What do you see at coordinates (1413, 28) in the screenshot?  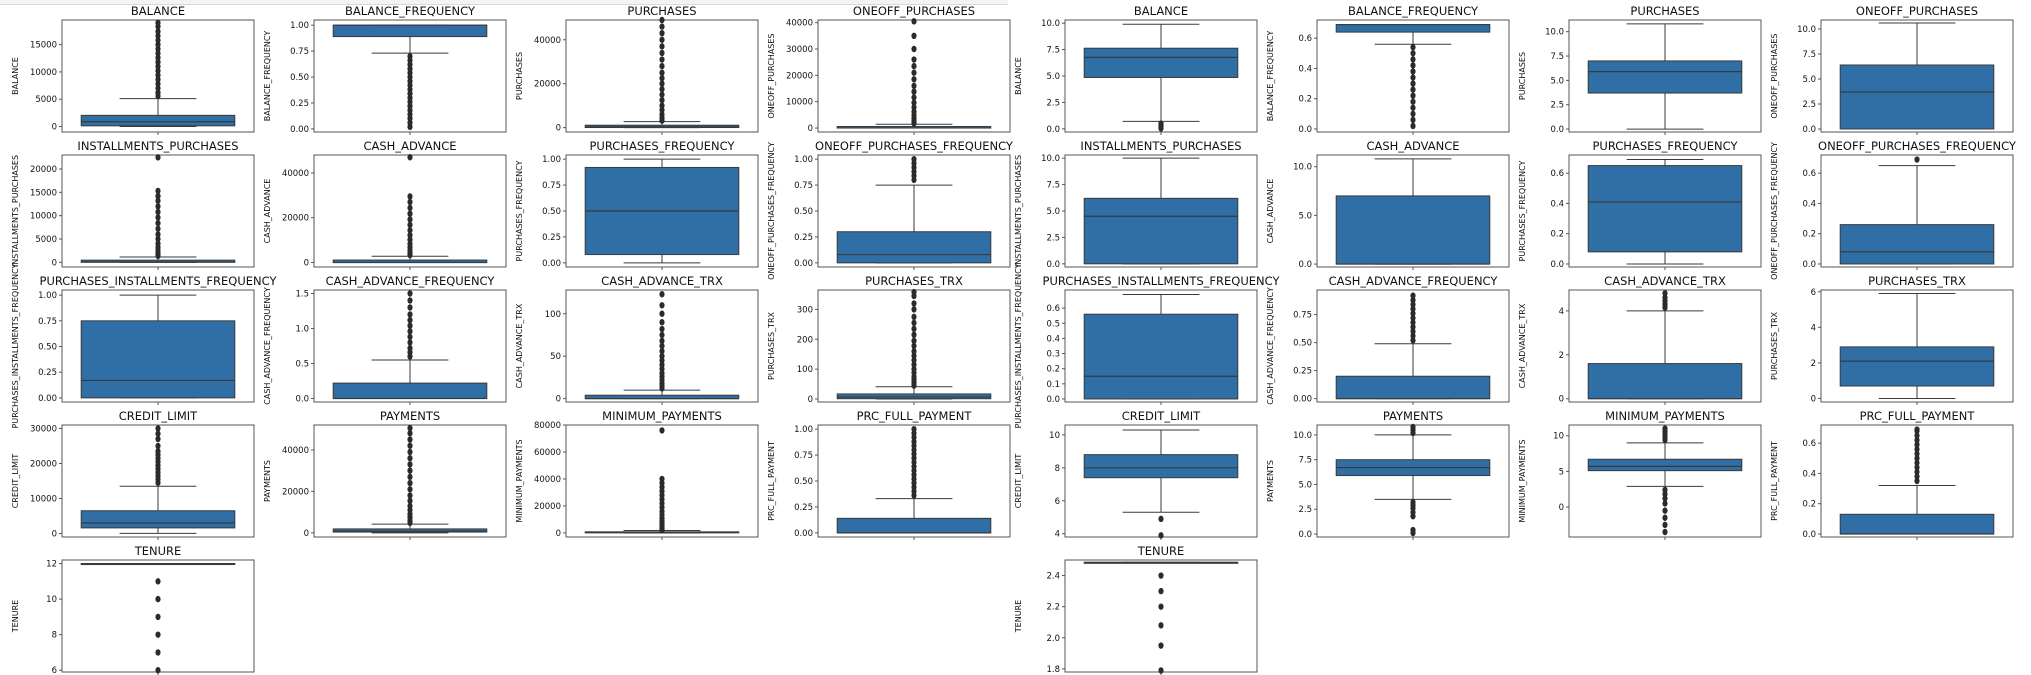 I see `iqr-box` at bounding box center [1413, 28].